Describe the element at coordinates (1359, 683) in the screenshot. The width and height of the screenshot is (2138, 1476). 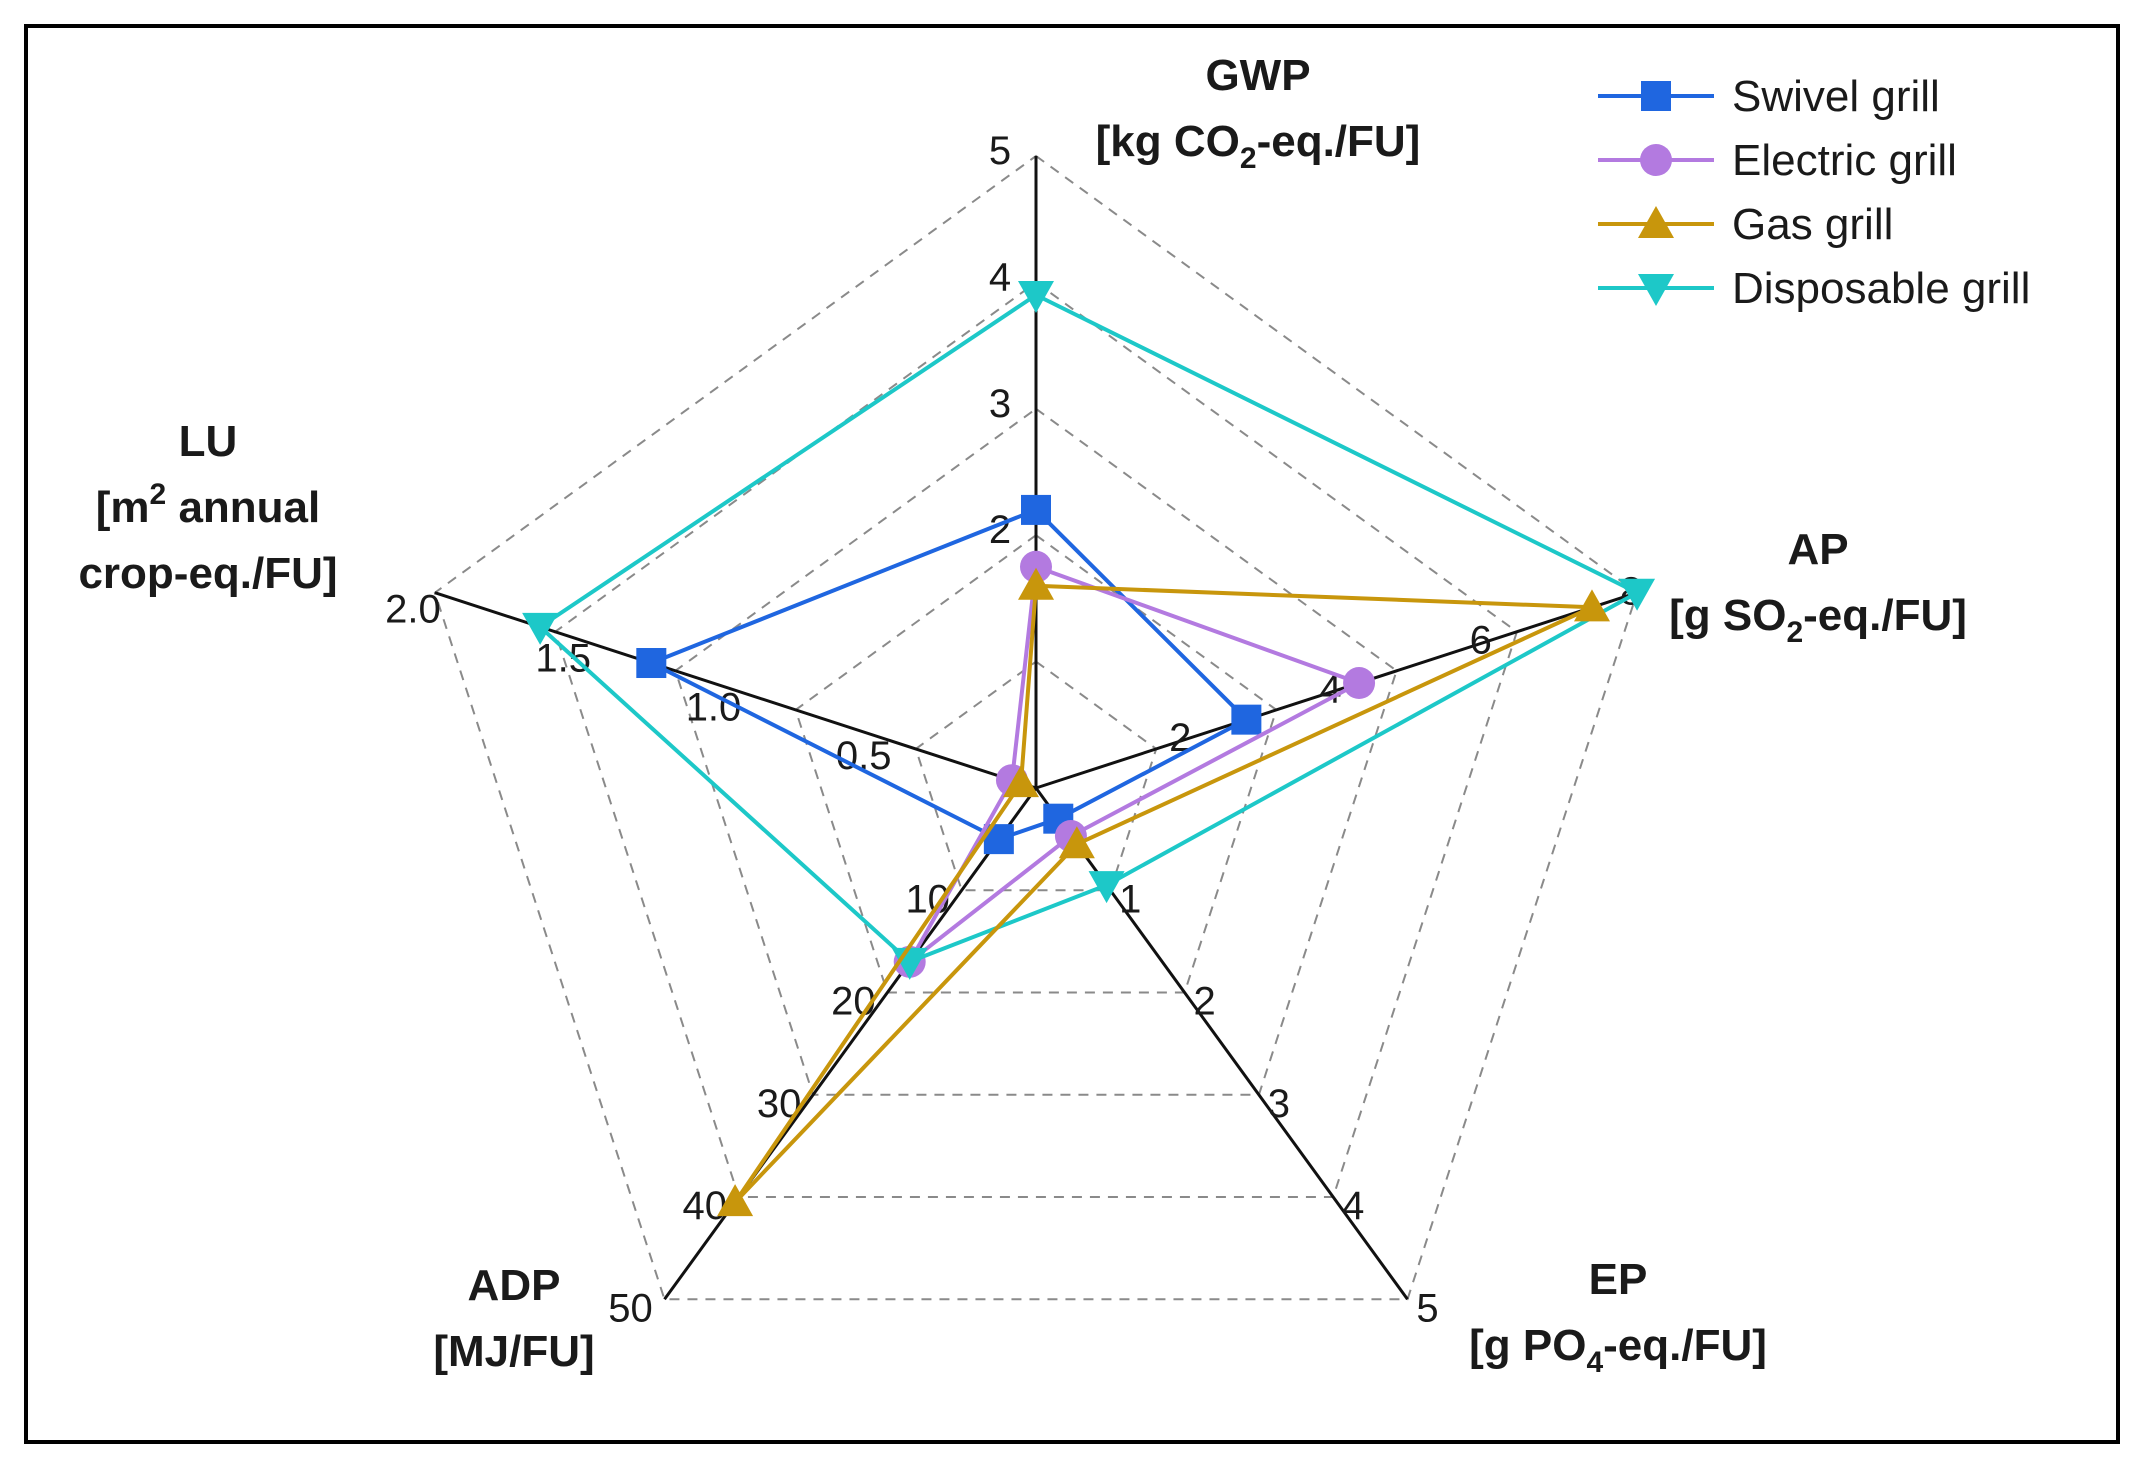
I see `data-point-electric-grill-ap` at that location.